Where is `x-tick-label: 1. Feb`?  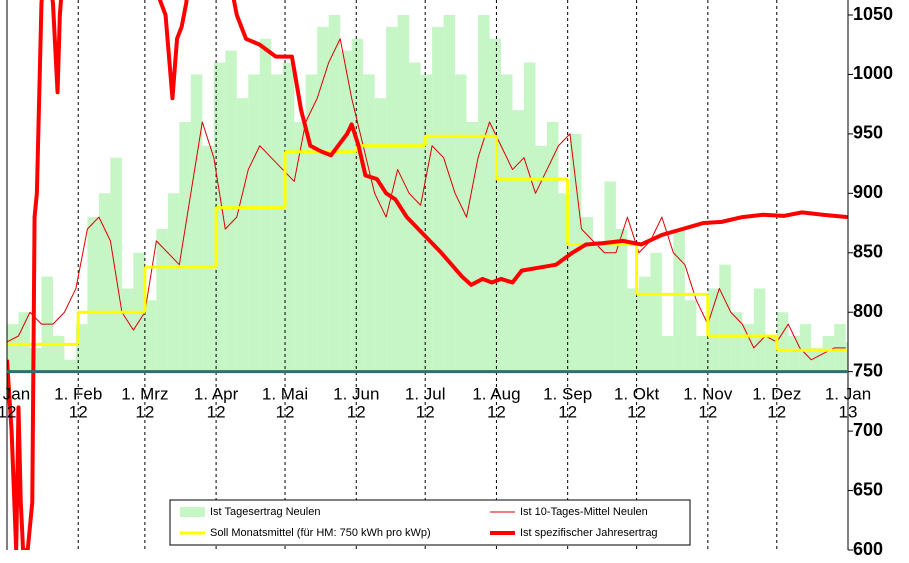 x-tick-label: 1. Feb is located at coordinates (78, 393).